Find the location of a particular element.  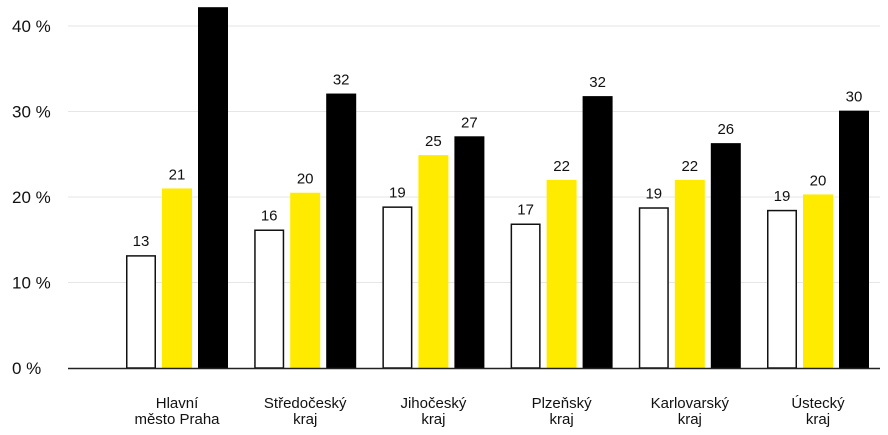

y-axis-ticks: 0 % 10 % 20 % 30 % 40 % is located at coordinates (31, 197).